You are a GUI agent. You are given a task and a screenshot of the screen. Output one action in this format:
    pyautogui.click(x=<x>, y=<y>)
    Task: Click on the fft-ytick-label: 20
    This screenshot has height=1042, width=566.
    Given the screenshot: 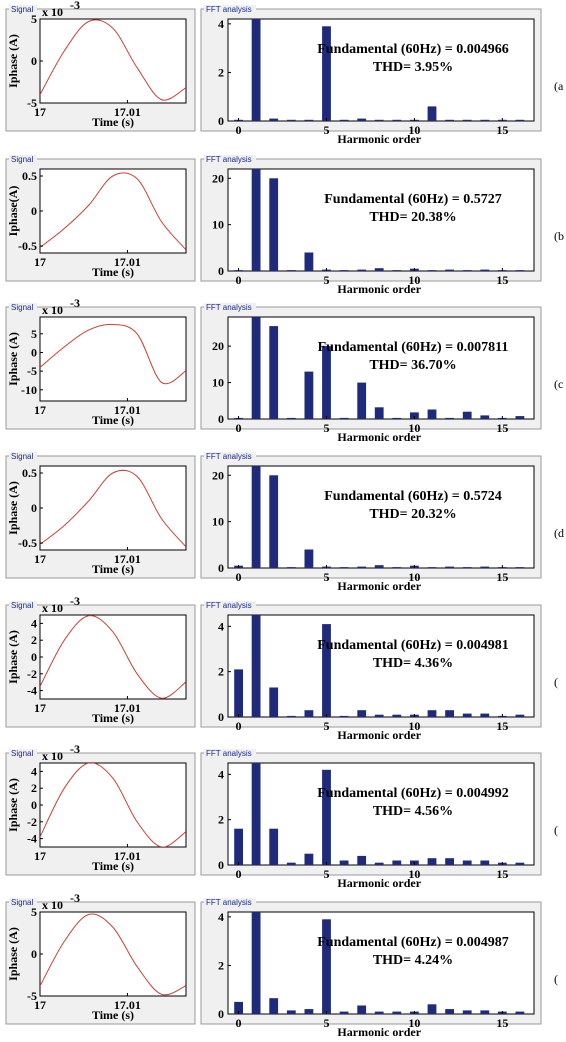 What is the action you would take?
    pyautogui.click(x=218, y=346)
    